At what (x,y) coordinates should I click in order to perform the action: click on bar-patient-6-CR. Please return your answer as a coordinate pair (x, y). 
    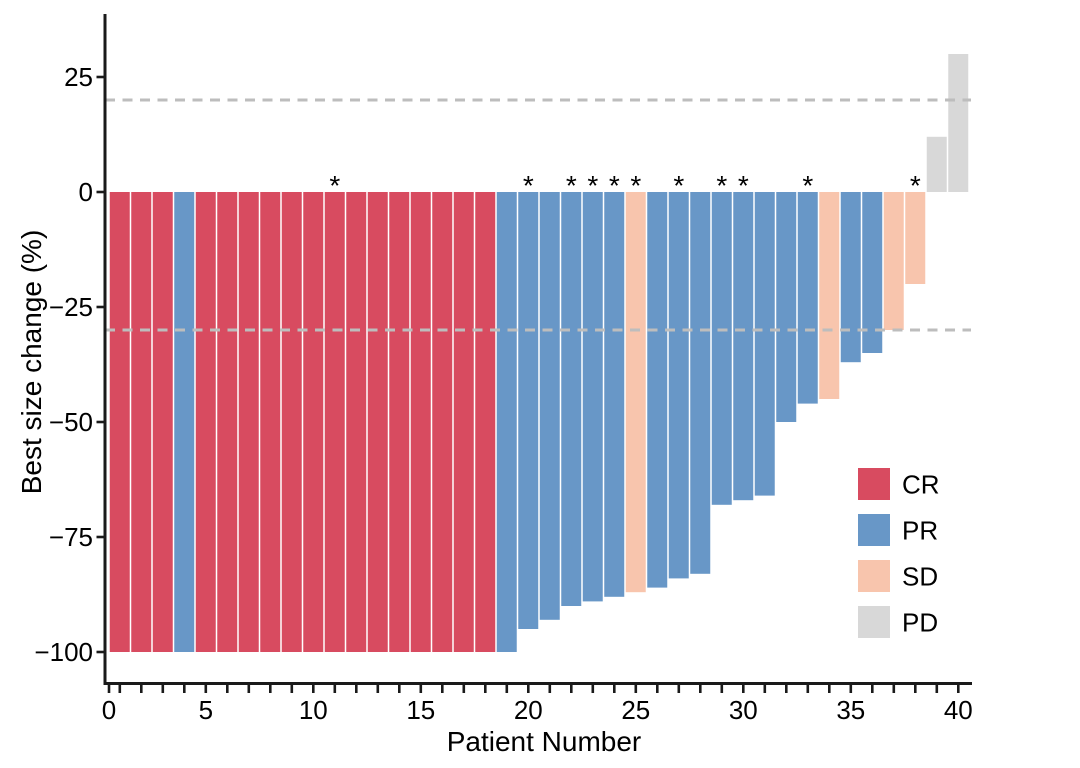
    Looking at the image, I should click on (227, 422).